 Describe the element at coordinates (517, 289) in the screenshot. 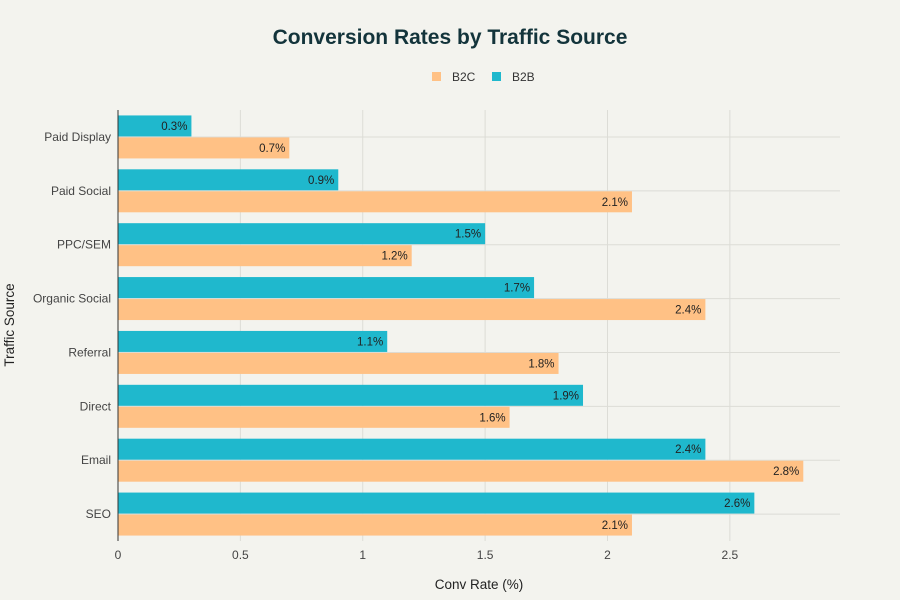

I see `data-label-b2b: 1.7%` at that location.